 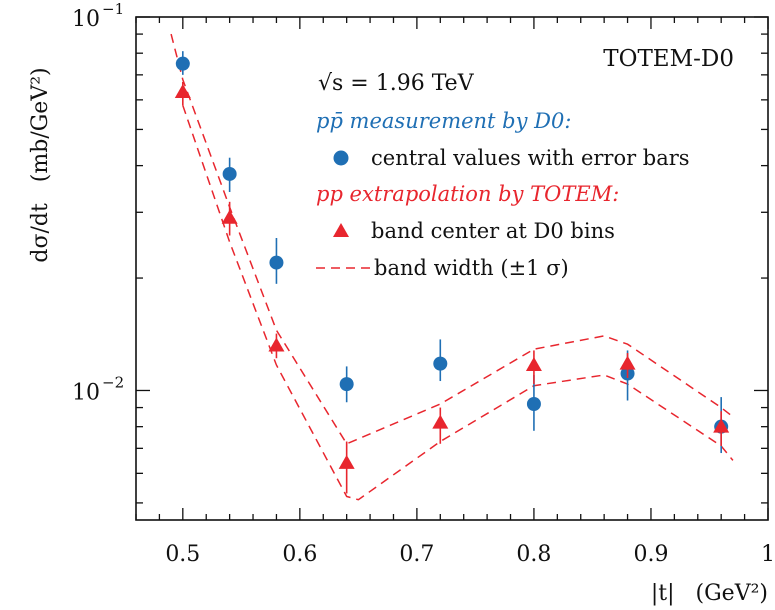 What do you see at coordinates (493, 231) in the screenshot?
I see `legend-totem-entry: band center at D0 bins` at bounding box center [493, 231].